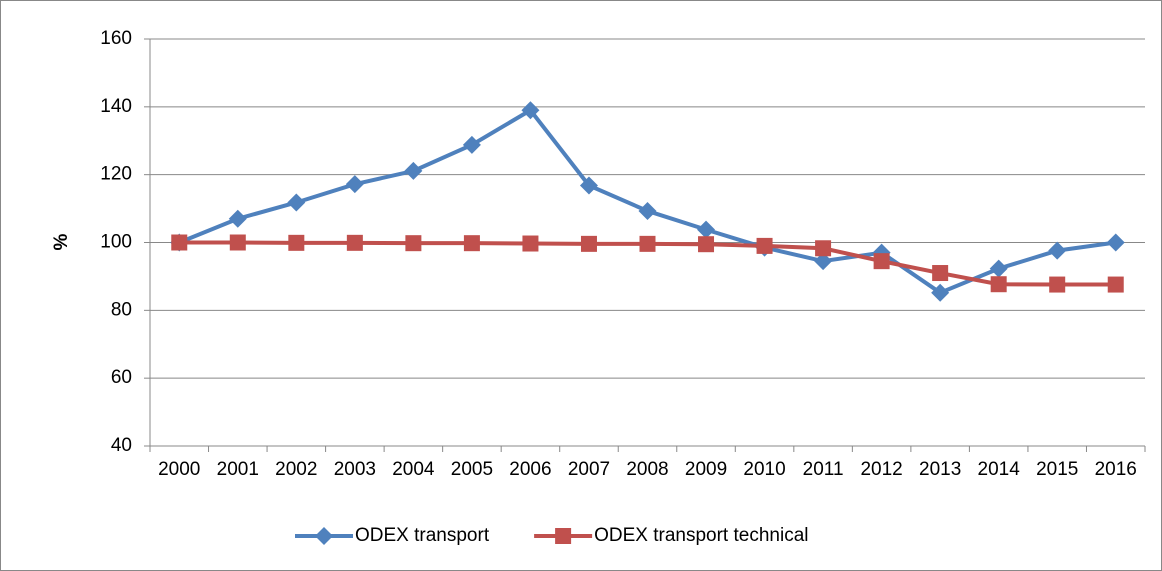 The width and height of the screenshot is (1162, 571). I want to click on x-tick-label: 2004, so click(413, 469).